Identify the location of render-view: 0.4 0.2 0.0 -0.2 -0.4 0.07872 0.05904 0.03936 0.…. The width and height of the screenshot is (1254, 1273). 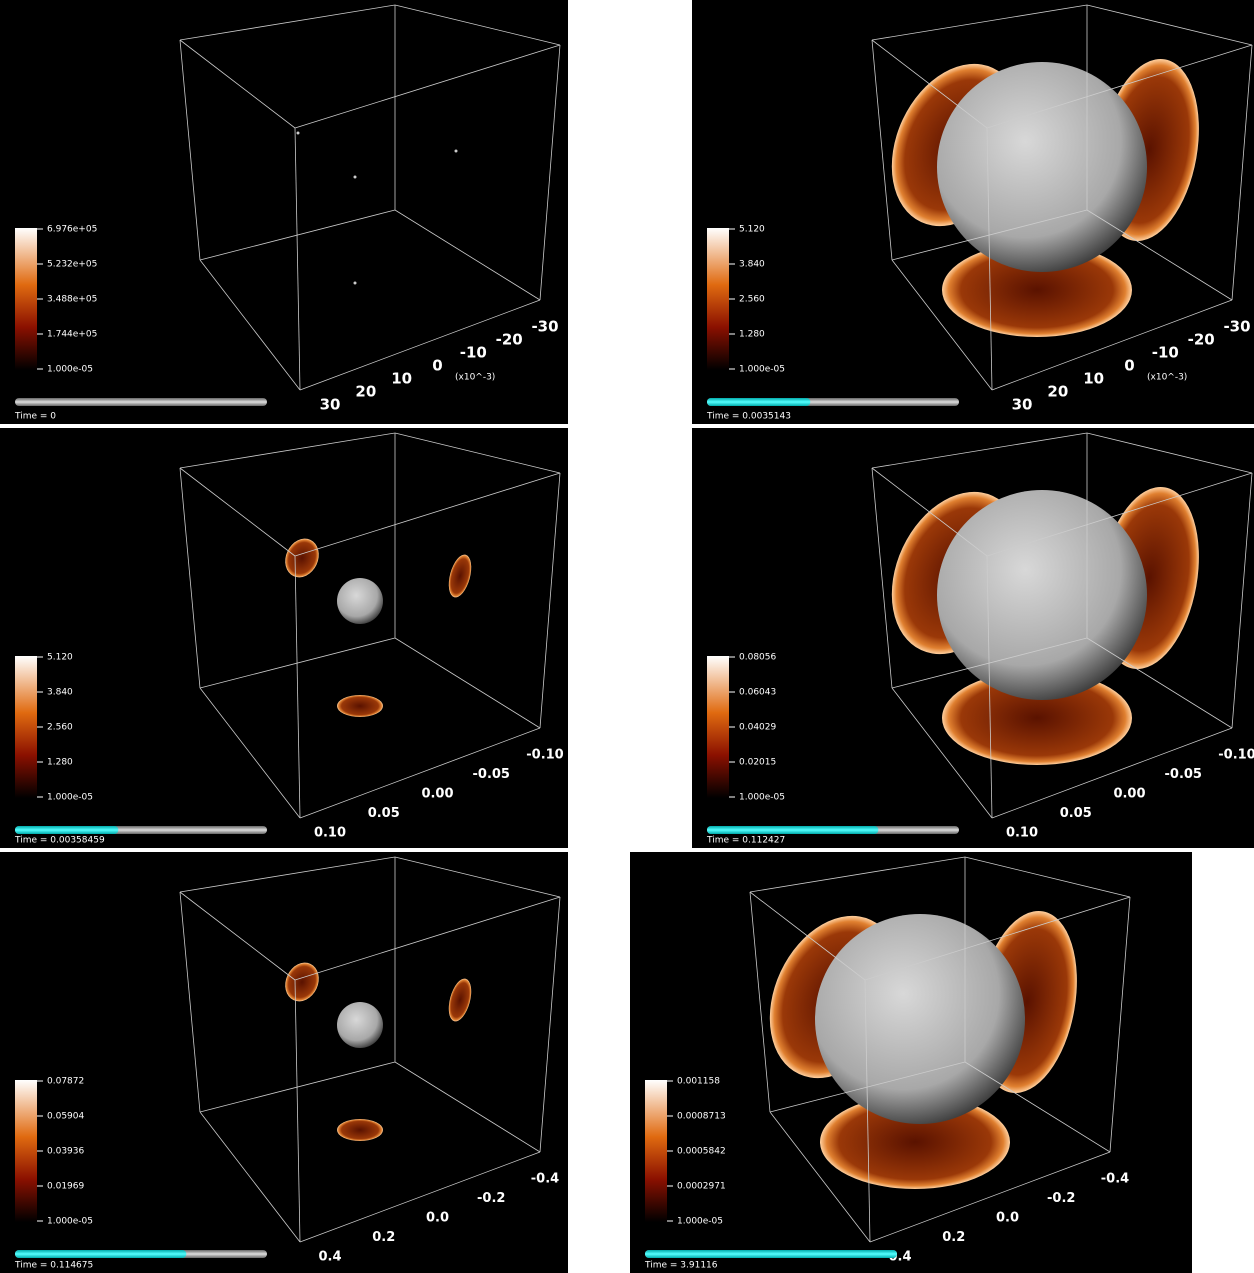
(284, 1062).